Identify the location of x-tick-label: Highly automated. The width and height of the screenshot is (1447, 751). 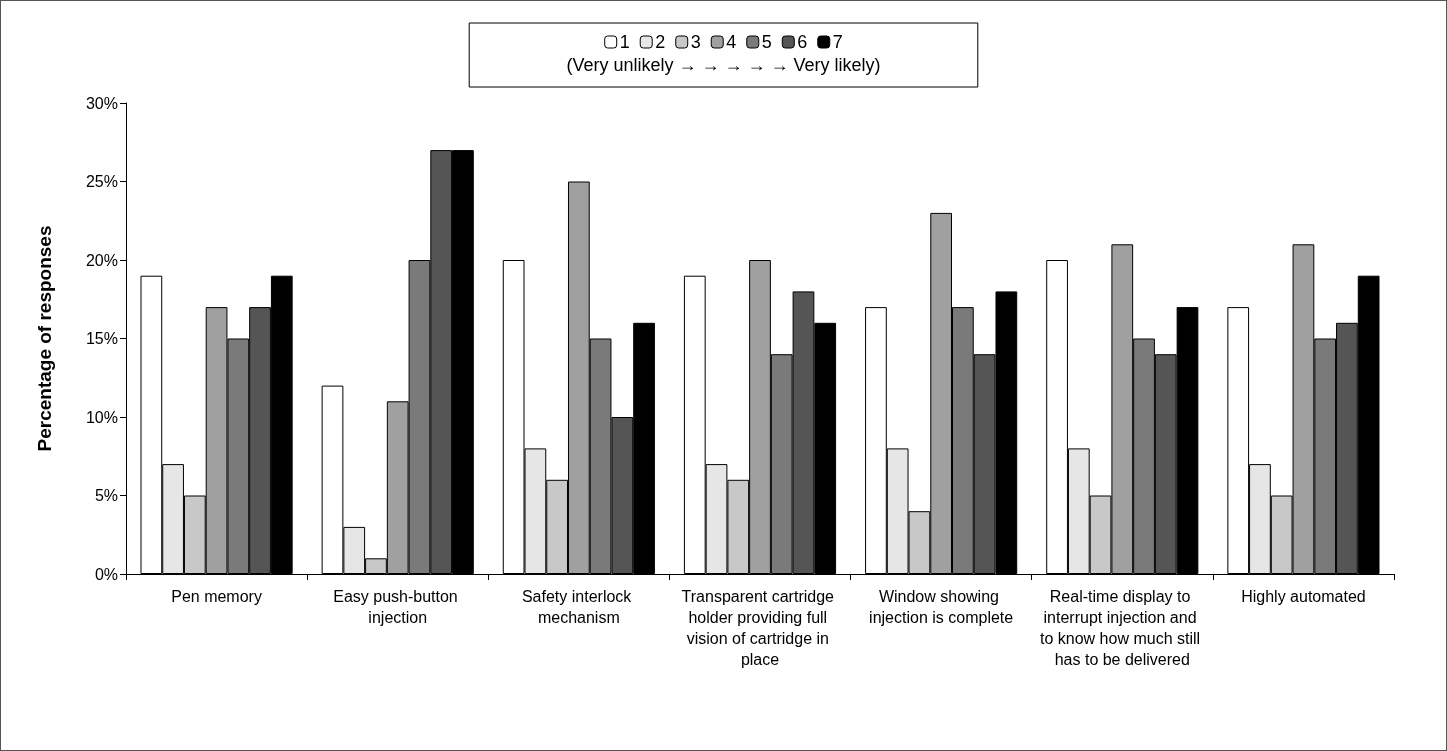
(1303, 596).